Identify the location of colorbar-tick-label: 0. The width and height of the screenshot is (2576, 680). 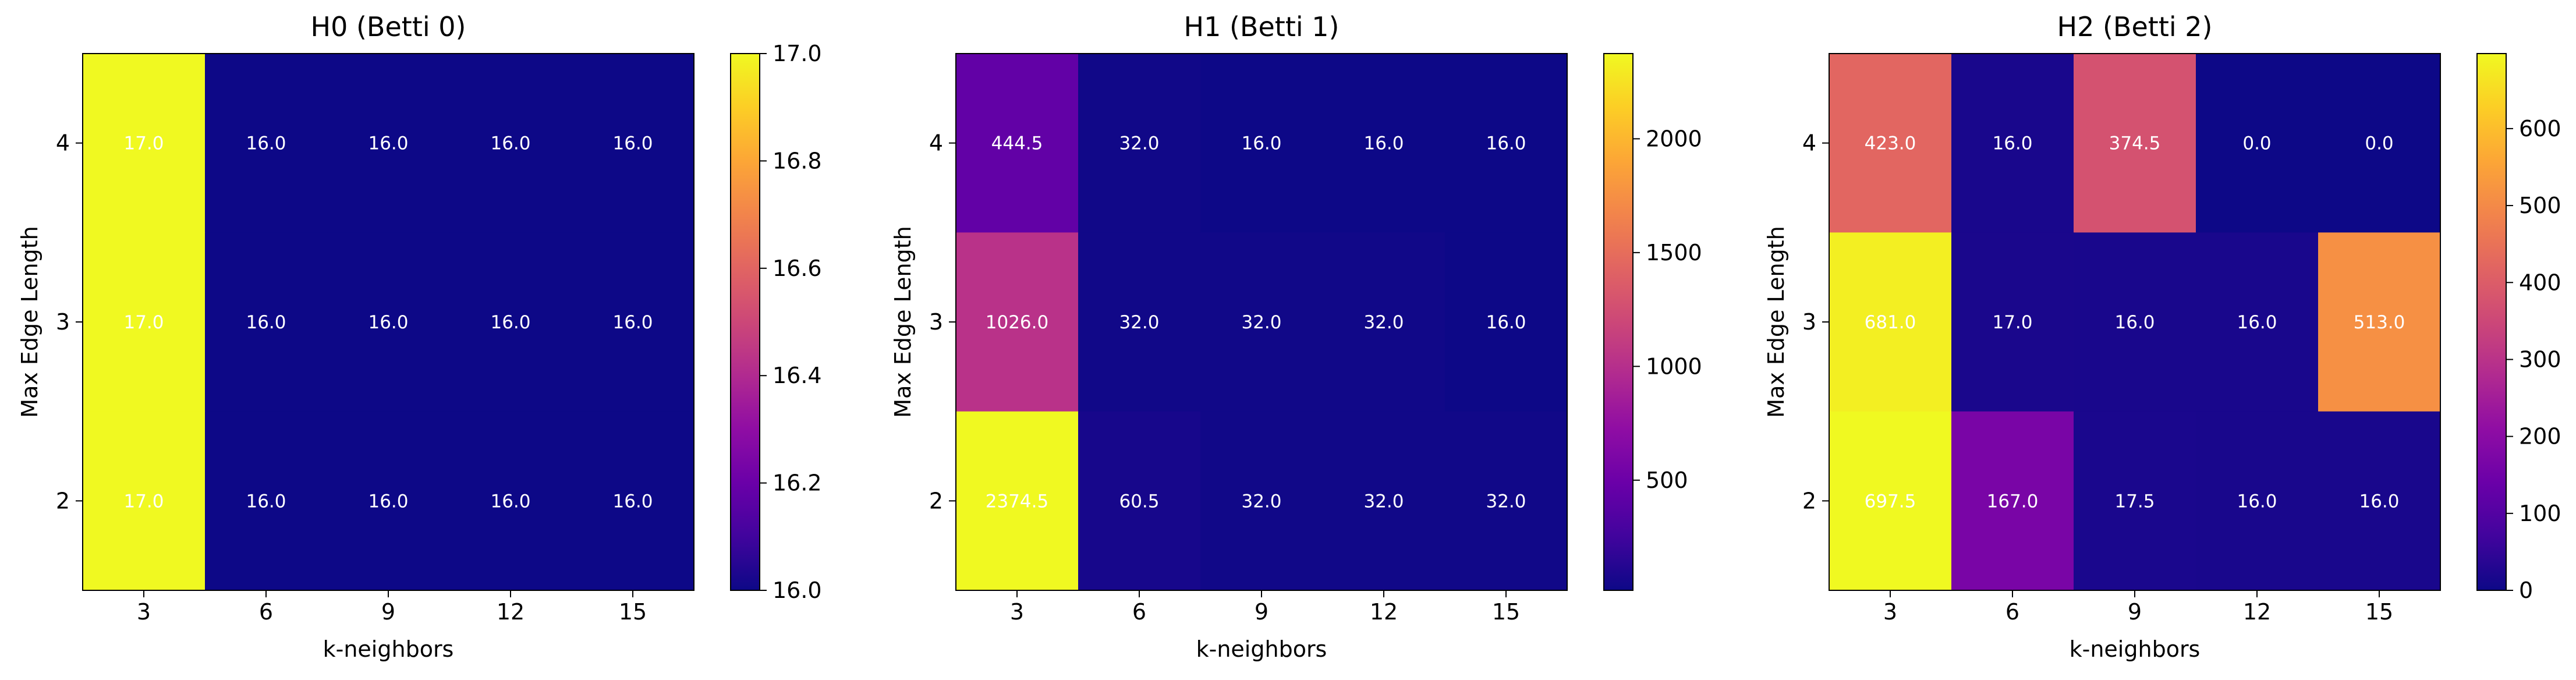
(2526, 590).